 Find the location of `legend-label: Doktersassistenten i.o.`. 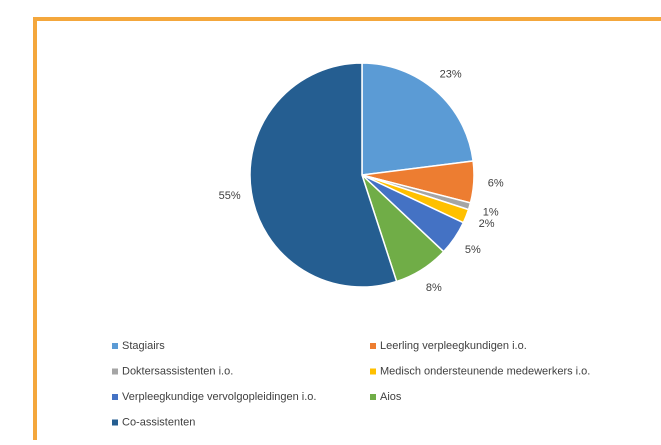

legend-label: Doktersassistenten i.o. is located at coordinates (177, 371).